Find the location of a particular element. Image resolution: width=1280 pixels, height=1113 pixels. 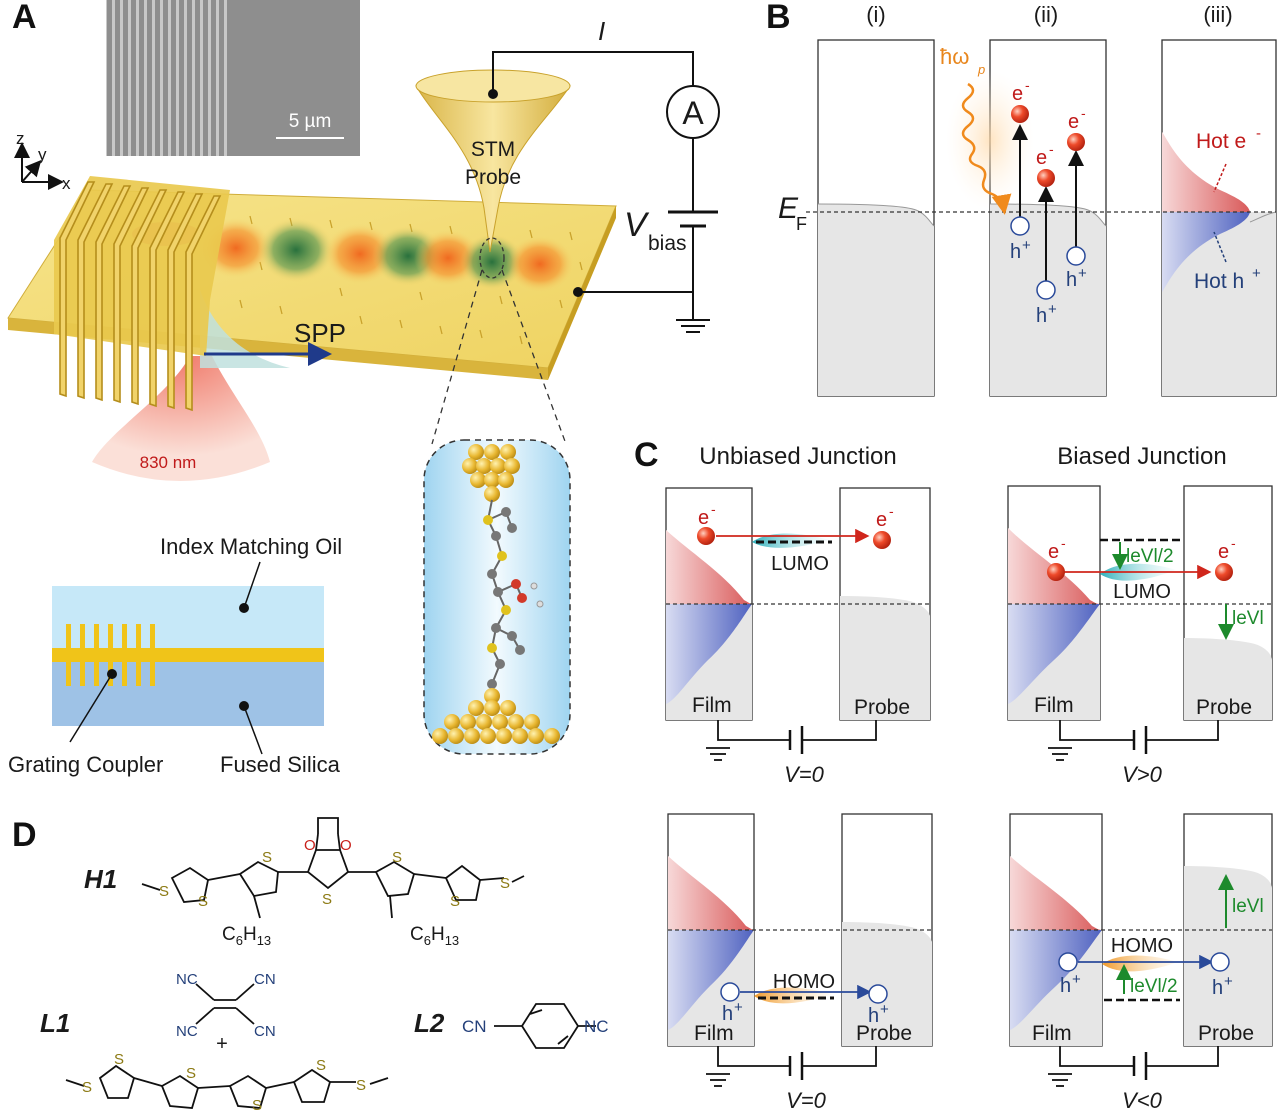

ef-subscript: F is located at coordinates (801, 224).